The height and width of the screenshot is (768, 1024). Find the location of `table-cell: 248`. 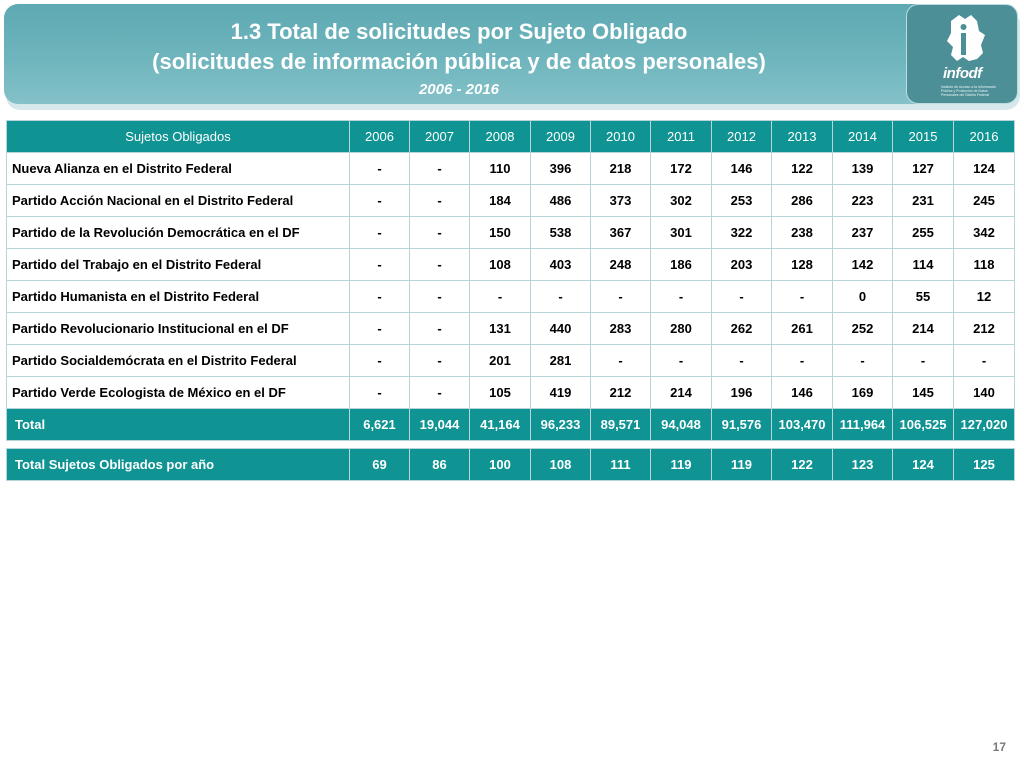

table-cell: 248 is located at coordinates (620, 264).